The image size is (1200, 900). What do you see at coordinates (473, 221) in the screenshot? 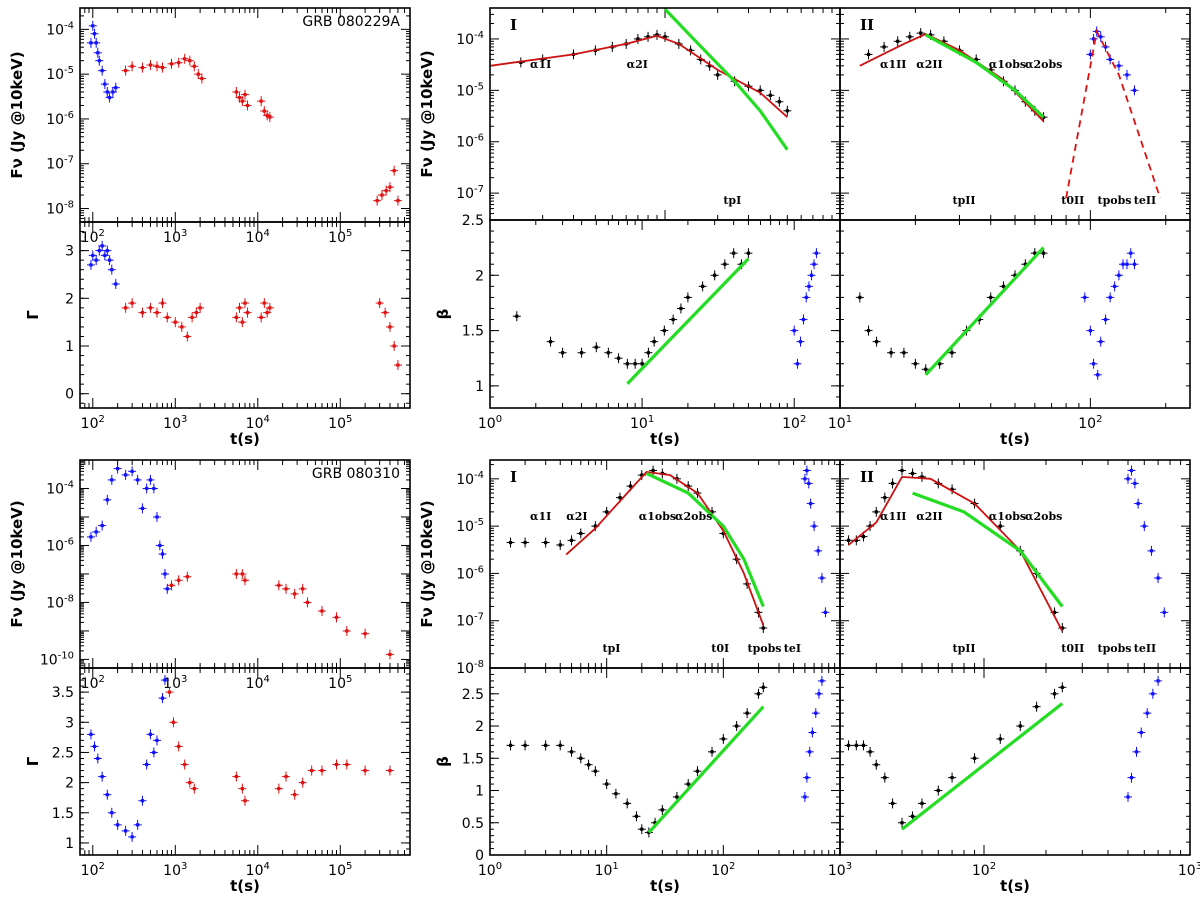
I see `y-tick-label: 2.5` at bounding box center [473, 221].